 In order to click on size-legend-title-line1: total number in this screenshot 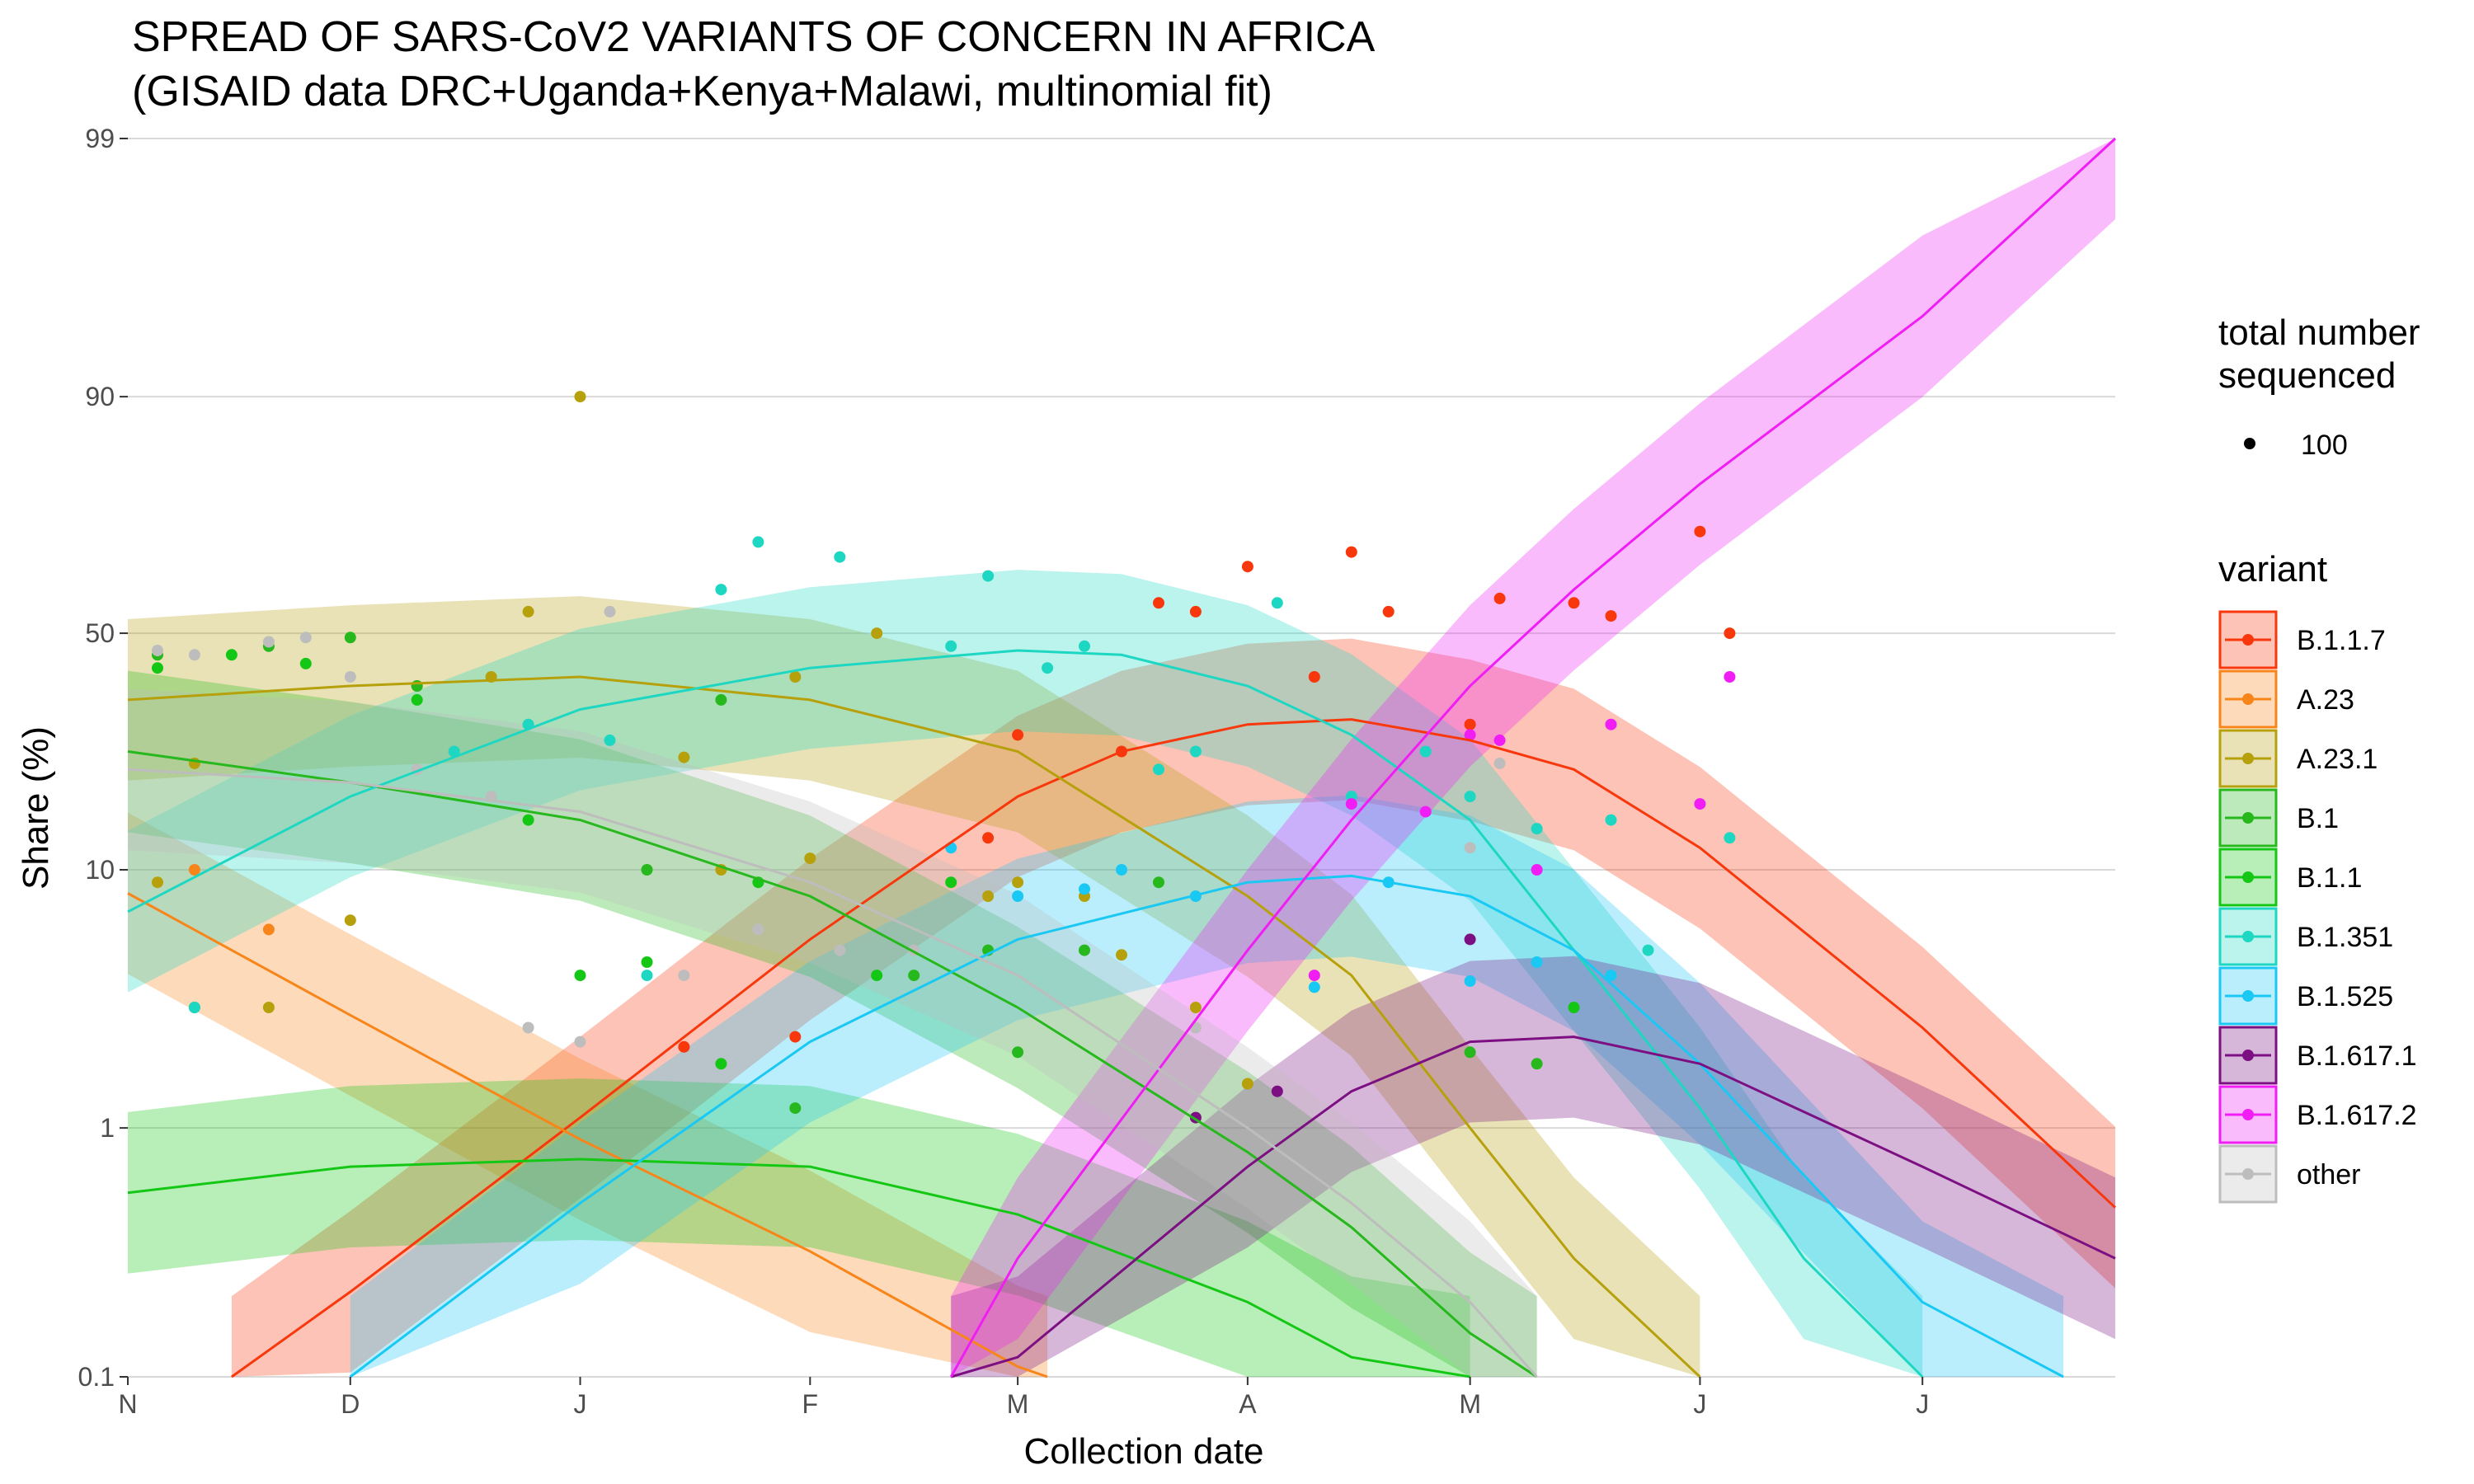, I will do `click(2319, 332)`.